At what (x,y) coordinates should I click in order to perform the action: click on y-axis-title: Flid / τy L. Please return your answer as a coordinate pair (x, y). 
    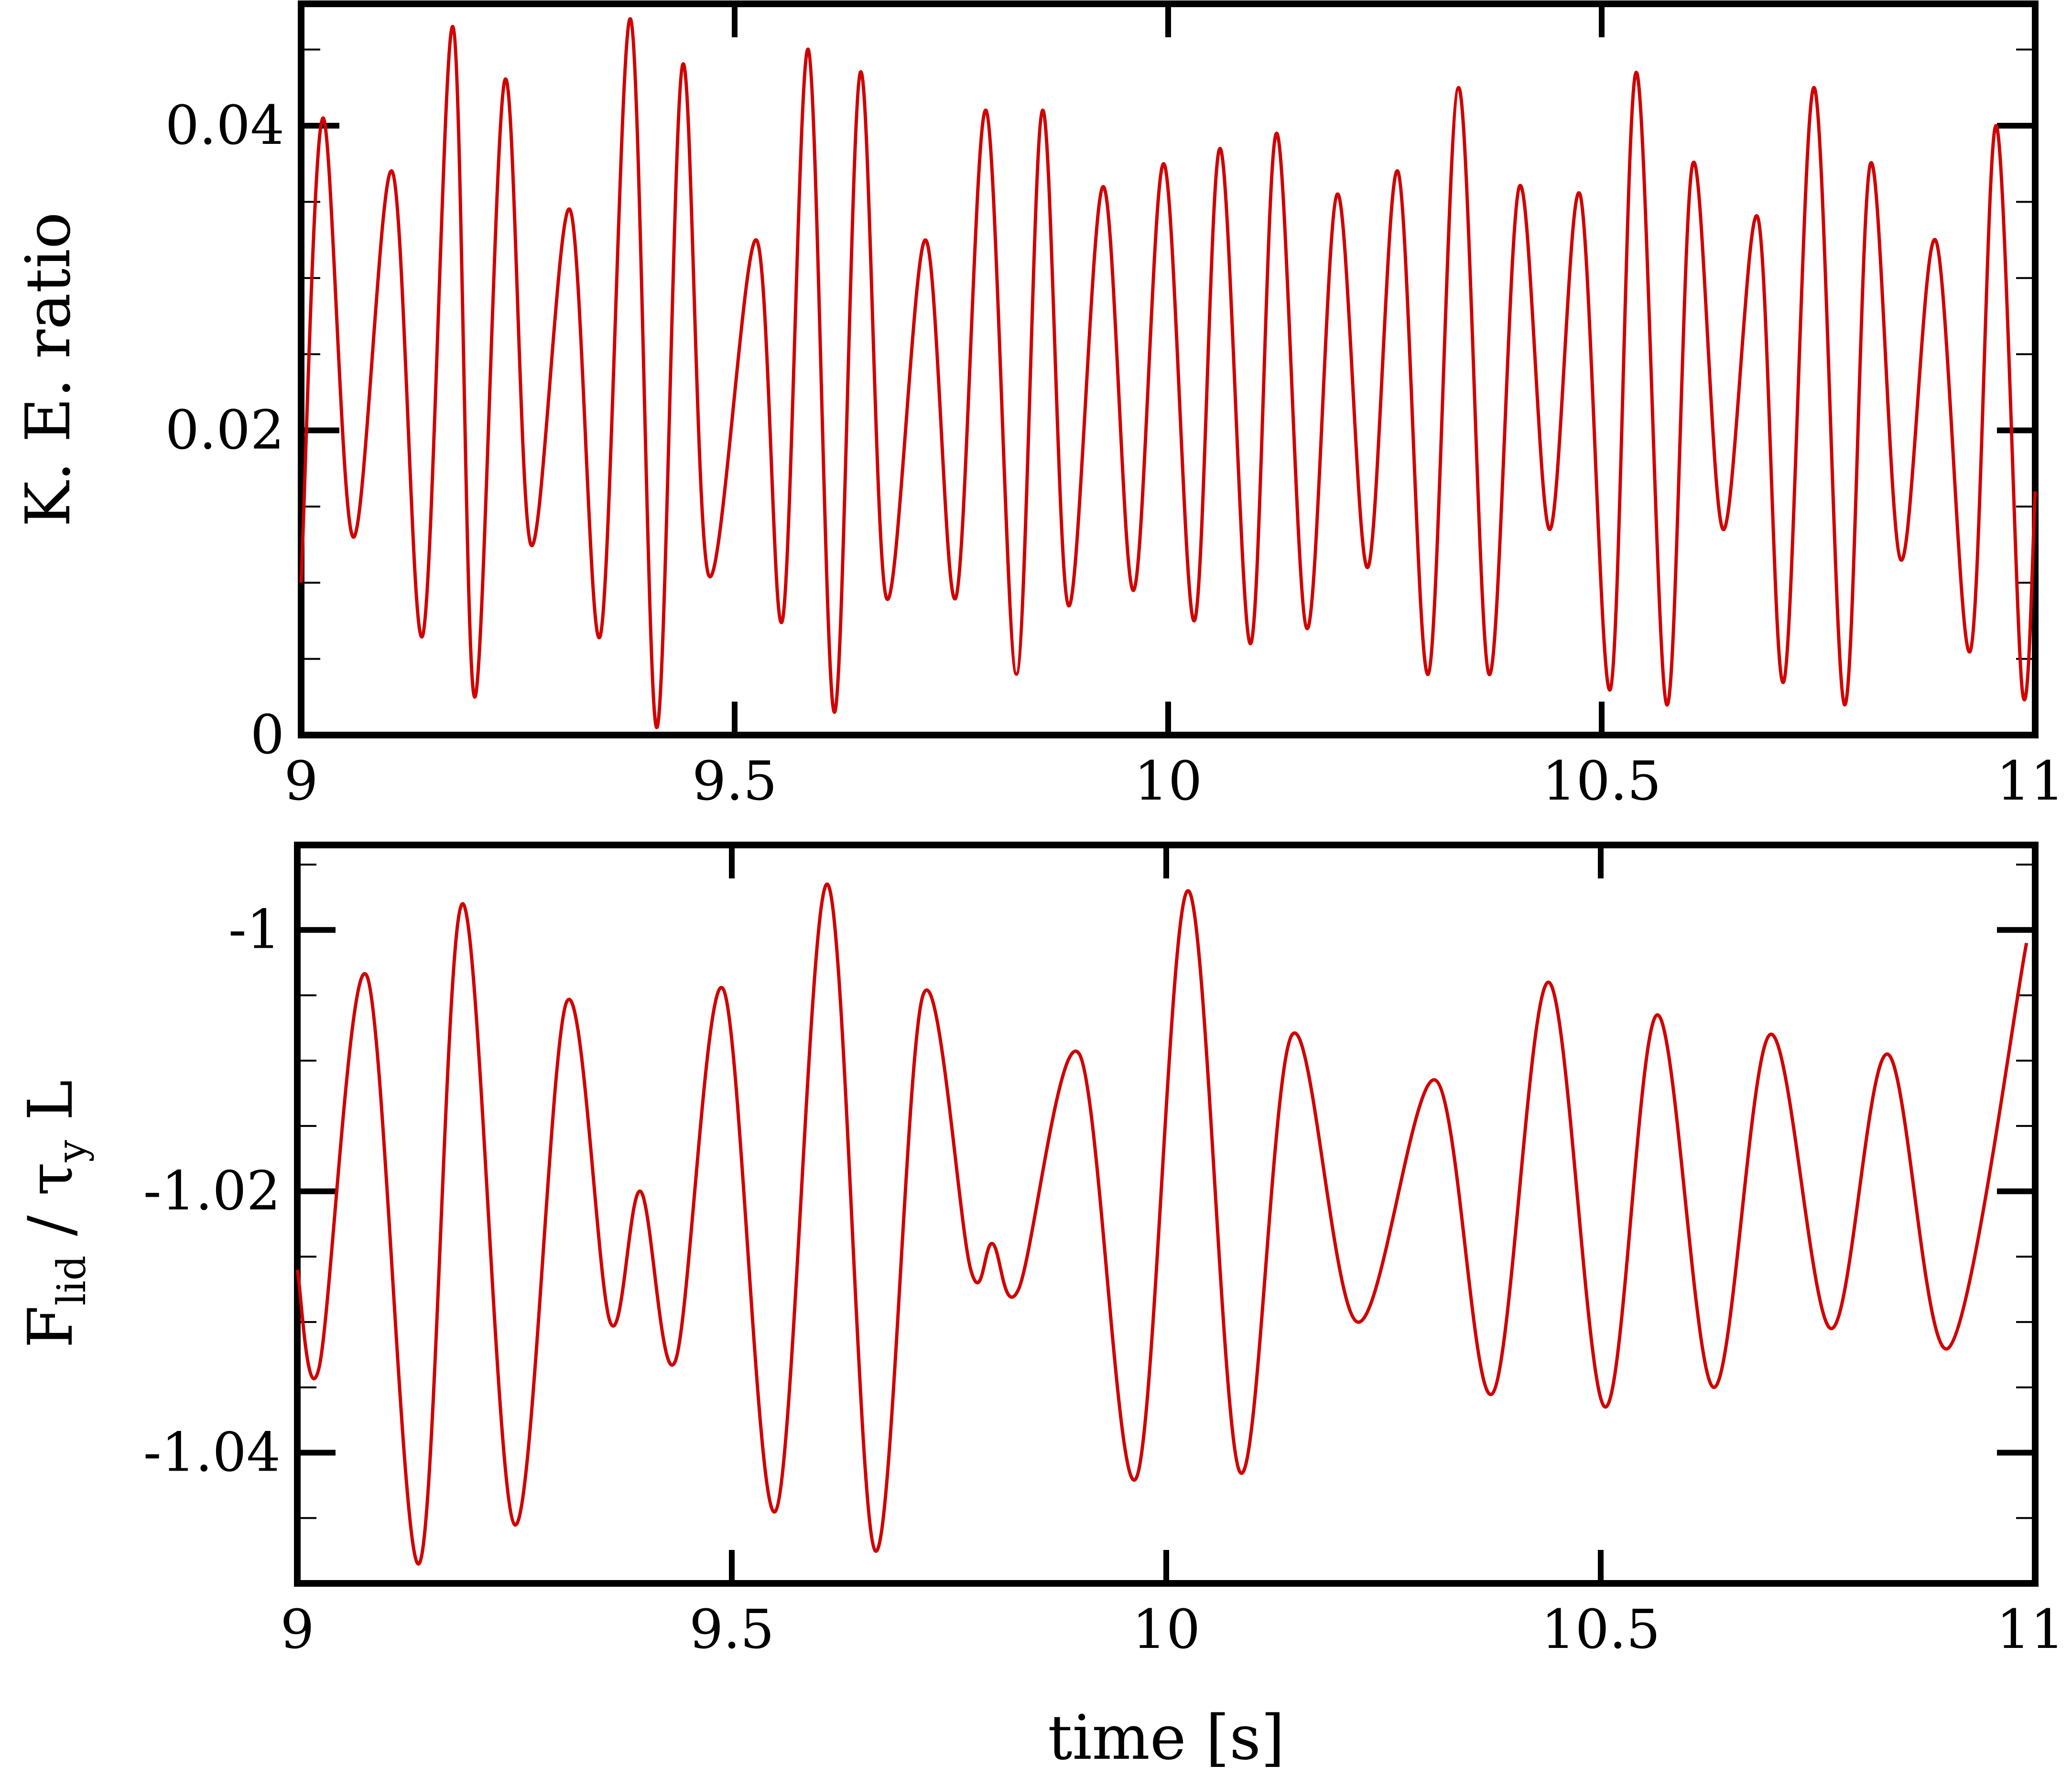
    Looking at the image, I should click on (55, 1214).